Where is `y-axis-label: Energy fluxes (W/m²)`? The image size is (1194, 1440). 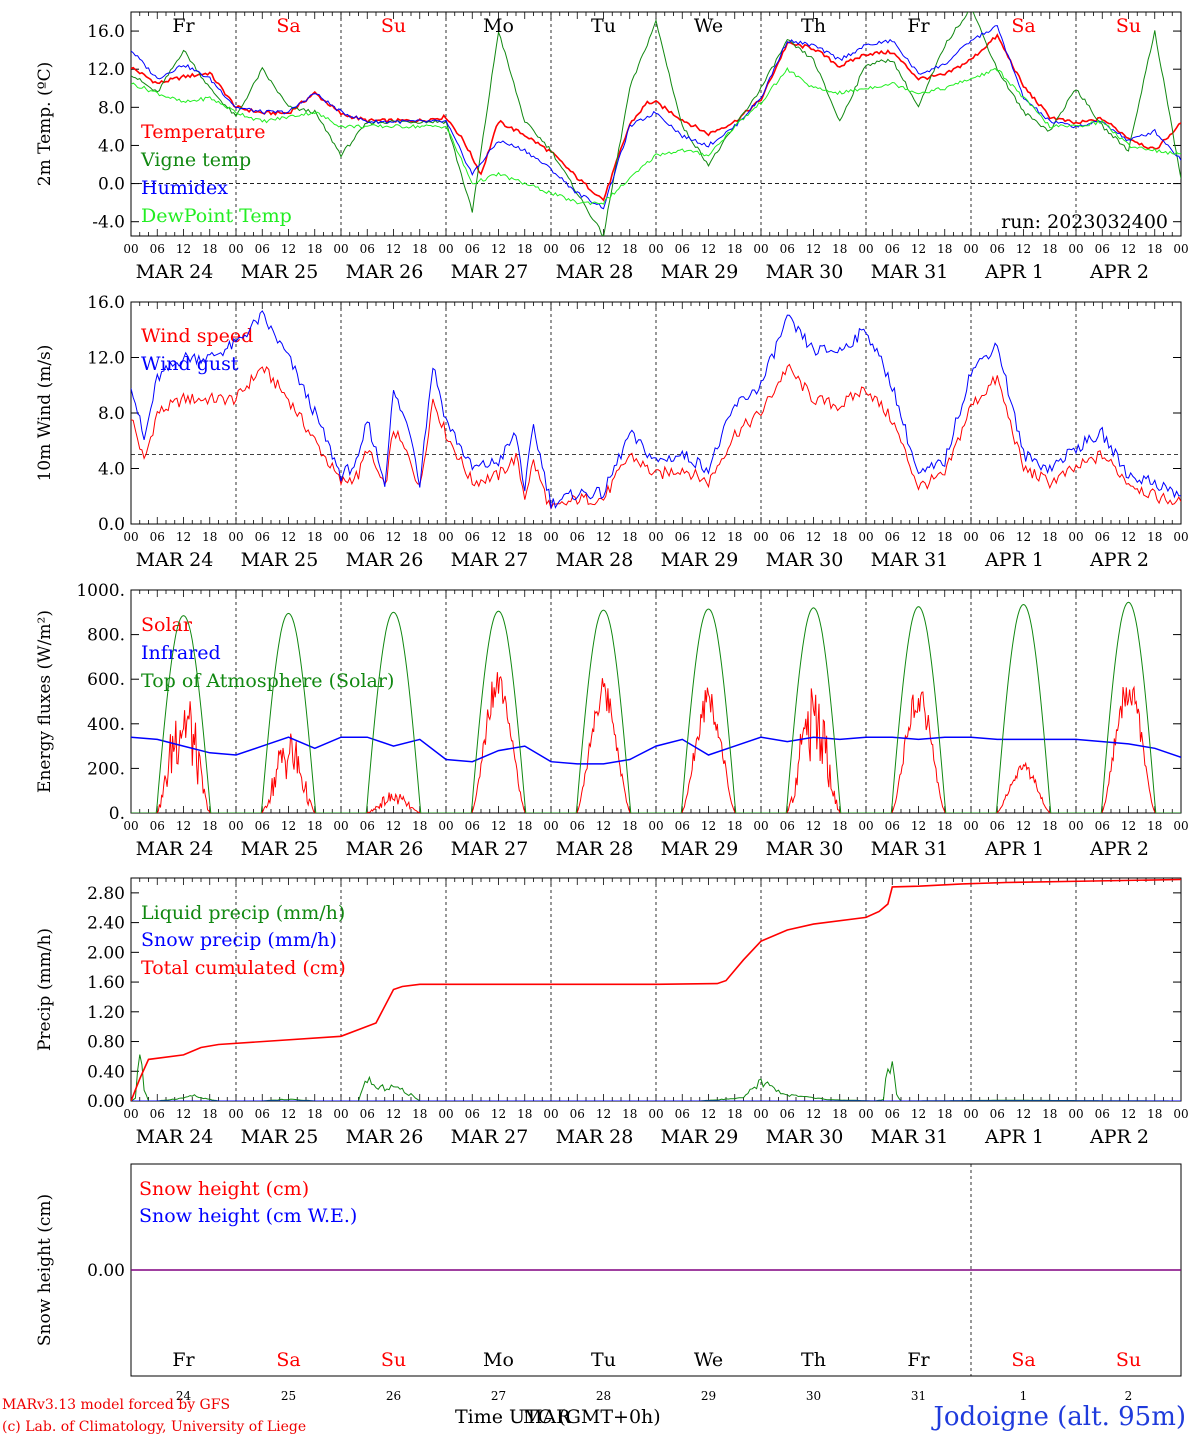
y-axis-label: Energy fluxes (W/m²) is located at coordinates (45, 701).